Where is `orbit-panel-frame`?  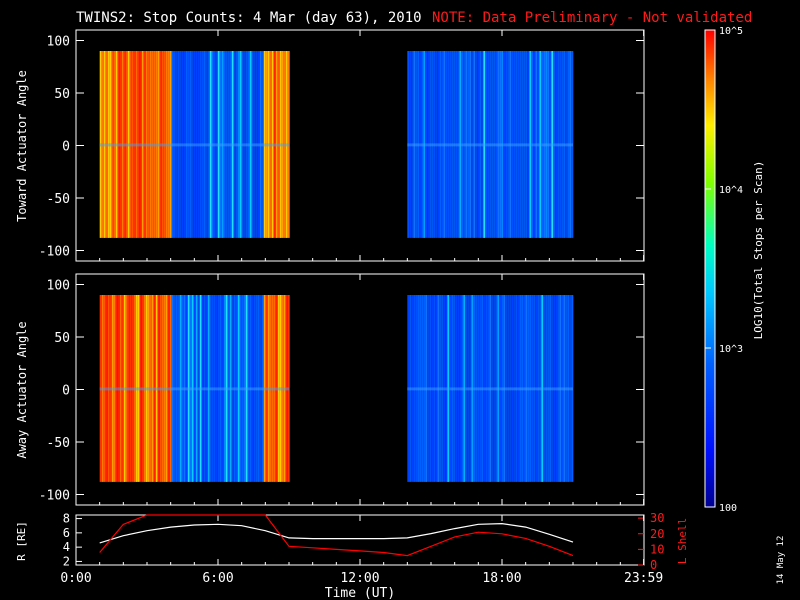
orbit-panel-frame is located at coordinates (360, 540).